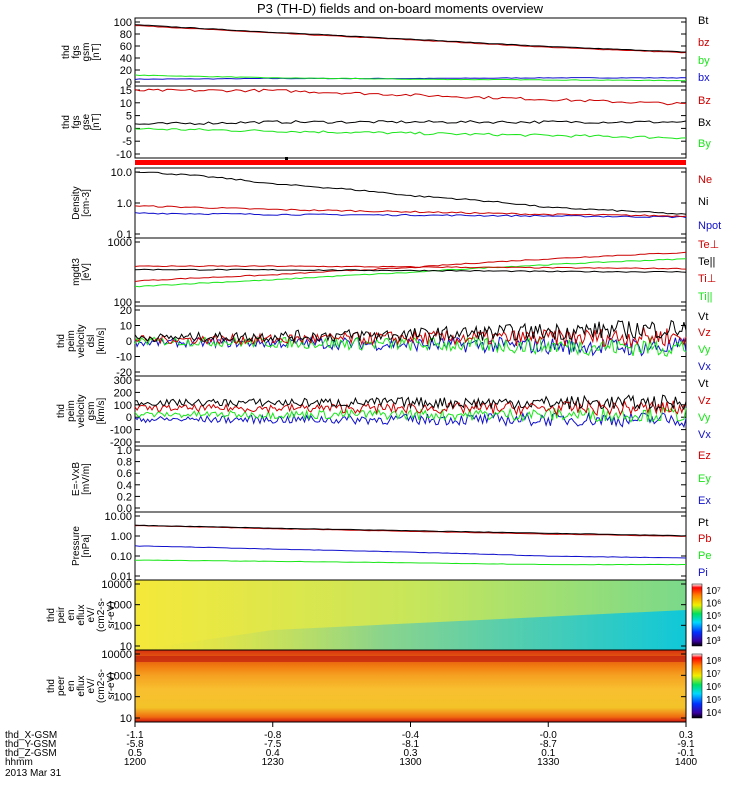  What do you see at coordinates (81, 340) in the screenshot?
I see `vel1-ylabel: thd peim velocity dsl [km/s]` at bounding box center [81, 340].